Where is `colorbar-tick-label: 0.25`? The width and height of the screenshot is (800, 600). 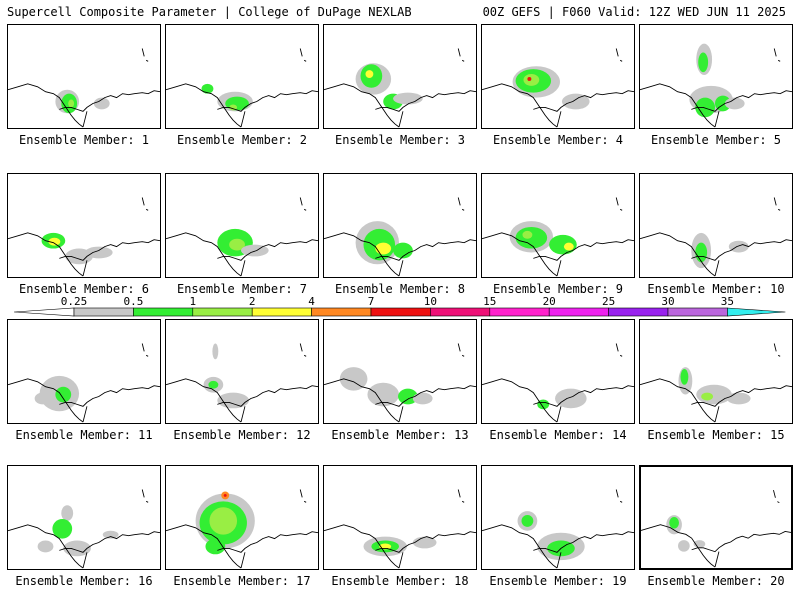
colorbar-tick-label: 0.25 is located at coordinates (74, 302).